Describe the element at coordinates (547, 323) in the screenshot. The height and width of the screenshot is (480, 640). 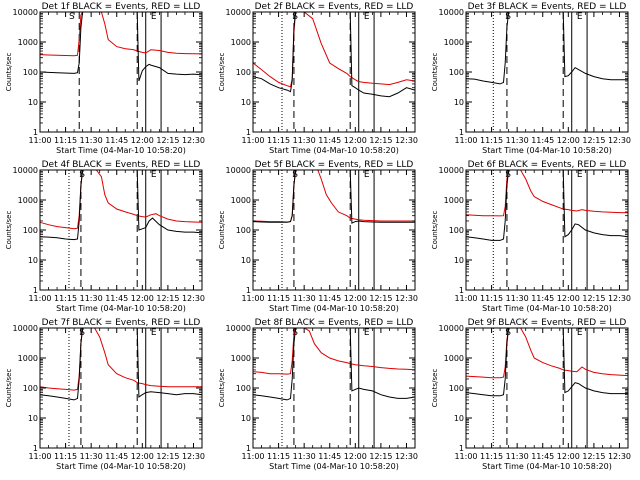
I see `panel-title: Det 9f BLACK = Events, RED = LLD` at that location.